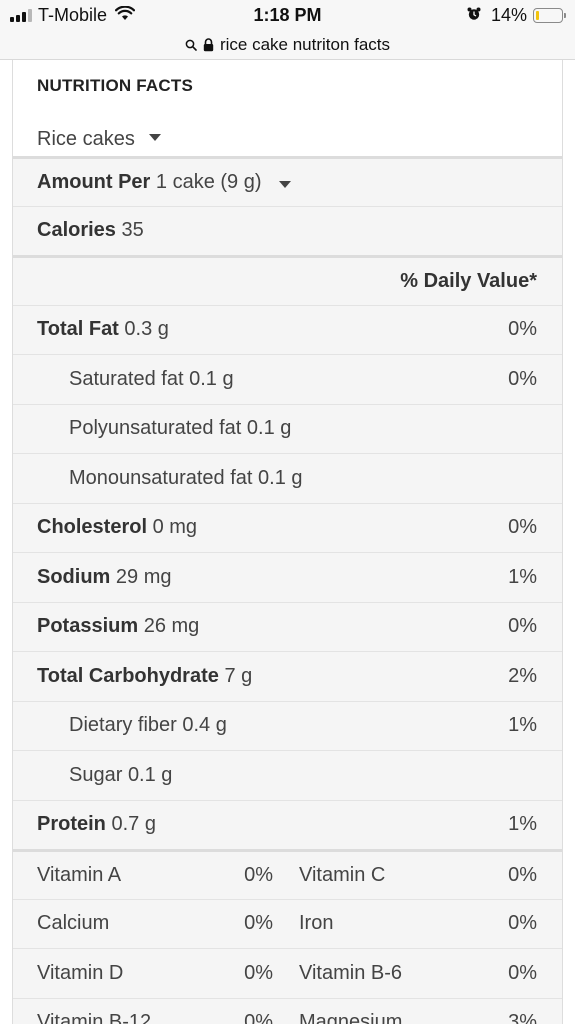  I want to click on nutrient-row: Sugar 0.1 g, so click(287, 775).